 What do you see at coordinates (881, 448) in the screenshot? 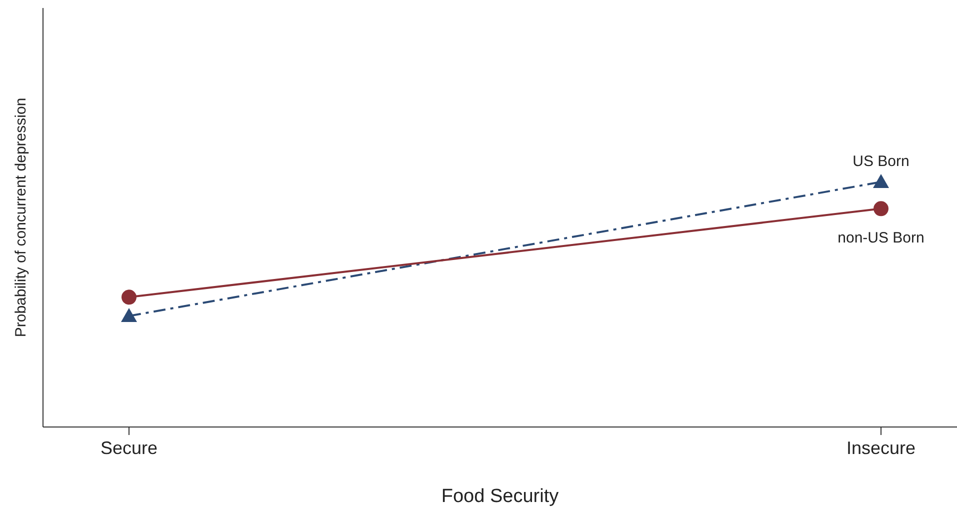
I see `x-tick-label: Insecure` at bounding box center [881, 448].